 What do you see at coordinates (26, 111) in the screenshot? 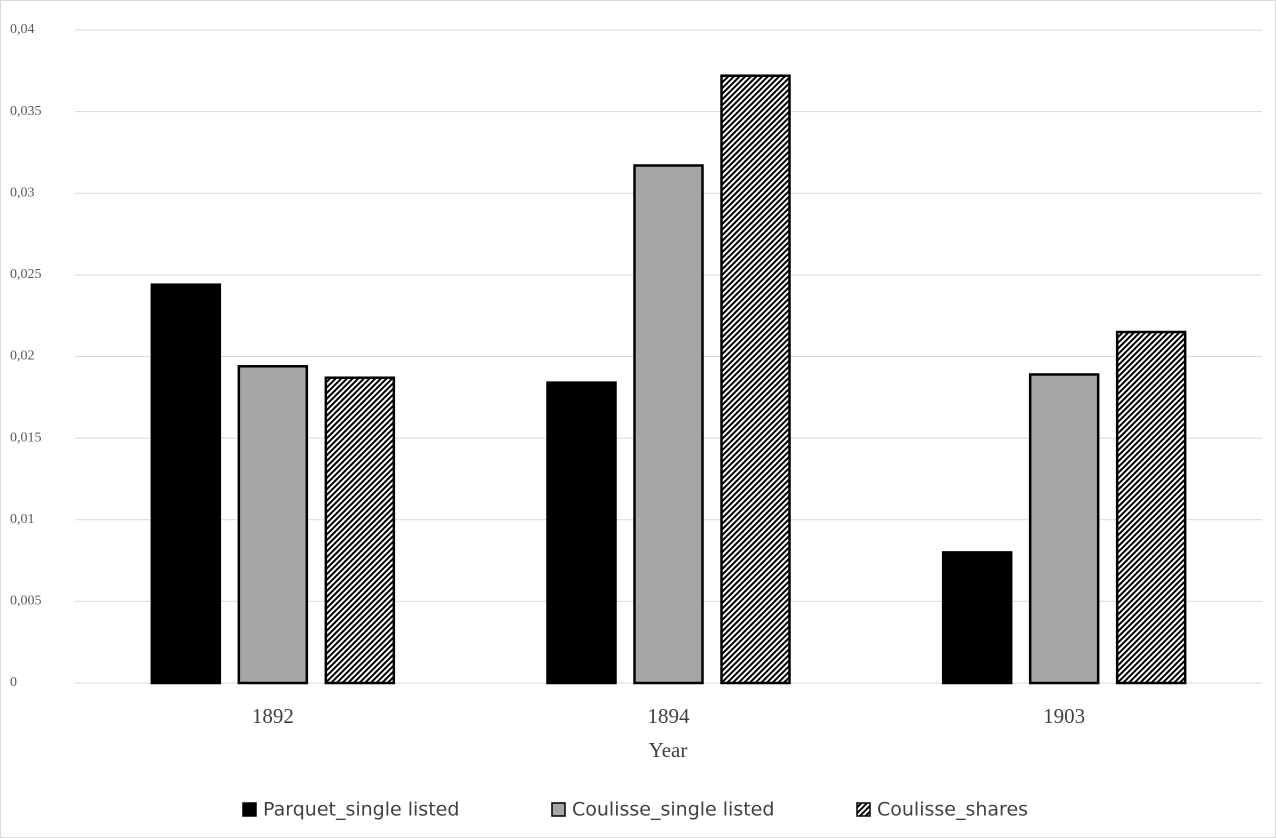
I see `y-tick-label: 0,035` at bounding box center [26, 111].